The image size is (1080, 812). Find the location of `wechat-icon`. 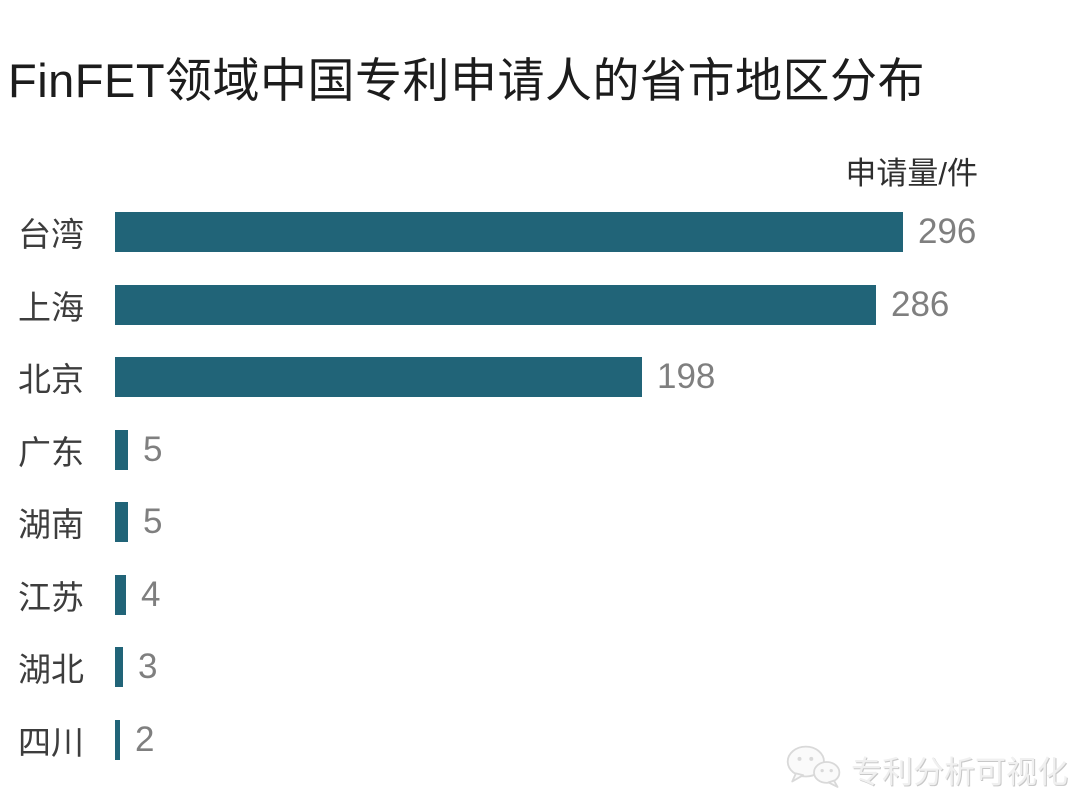

wechat-icon is located at coordinates (814, 769).